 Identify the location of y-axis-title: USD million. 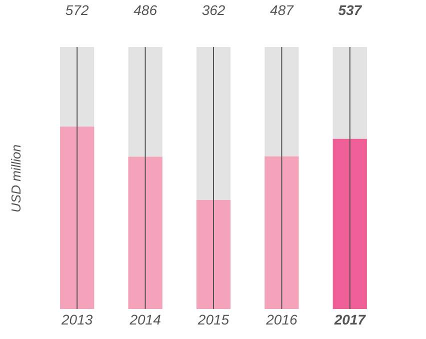
(16, 178).